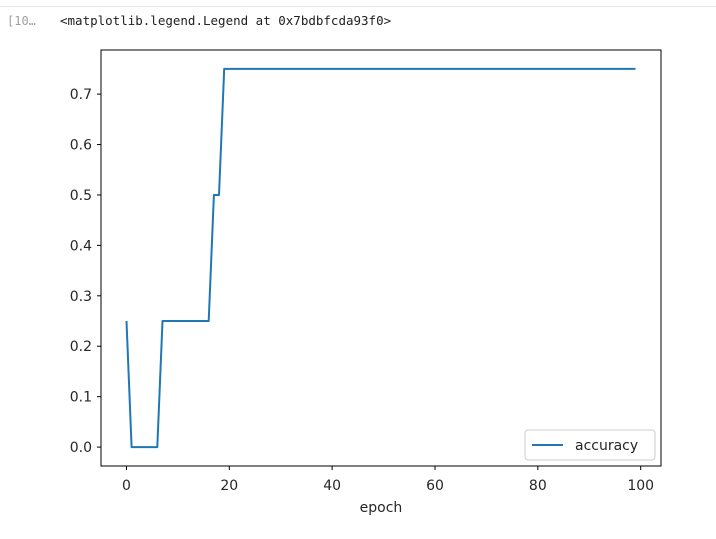 Image resolution: width=716 pixels, height=539 pixels. I want to click on legend: accuracy, so click(590, 445).